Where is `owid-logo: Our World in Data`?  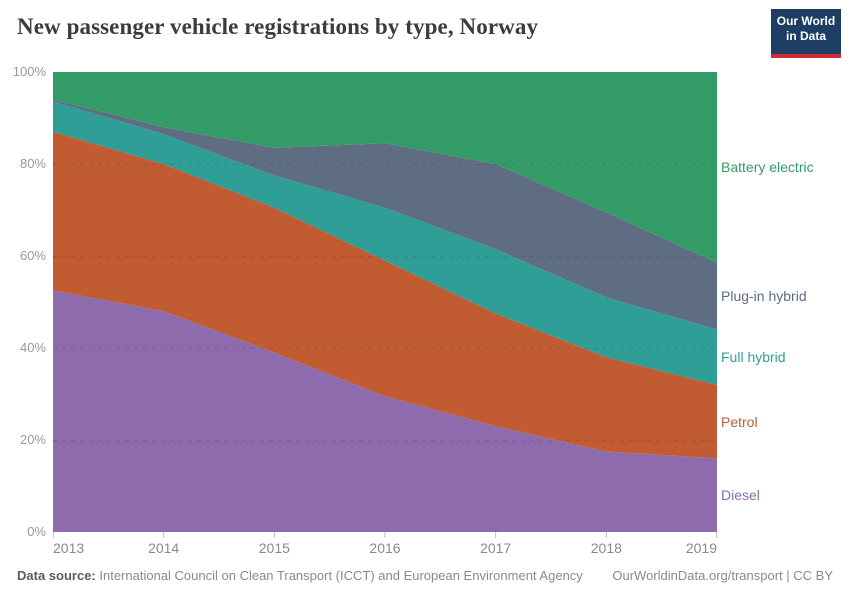
owid-logo: Our World in Data is located at coordinates (806, 33).